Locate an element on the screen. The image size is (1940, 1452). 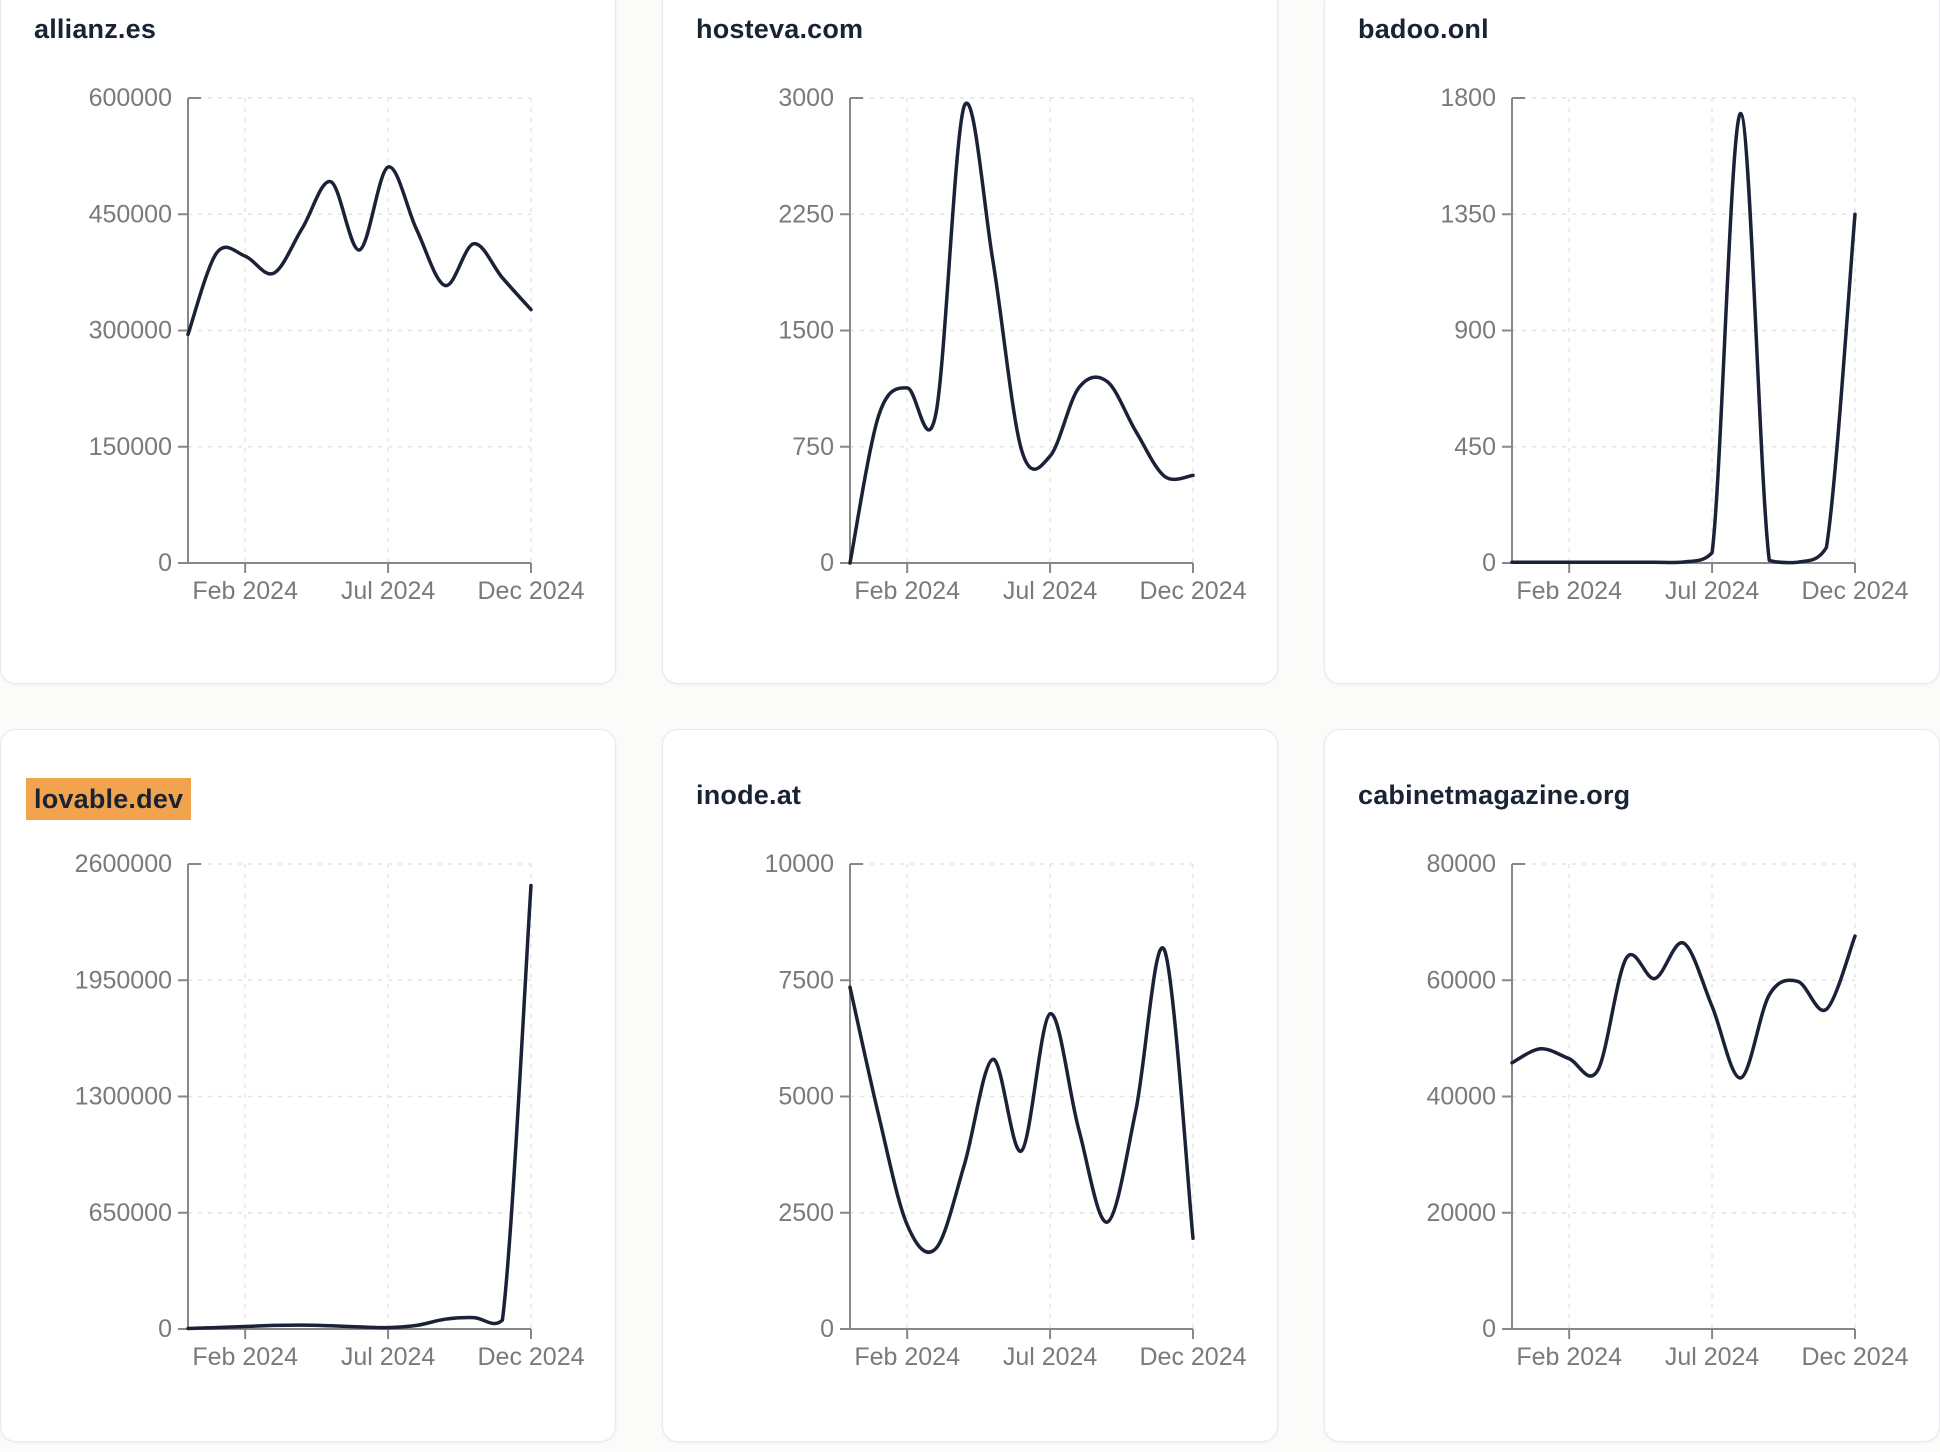
svg-text: 900 is located at coordinates (1475, 331).